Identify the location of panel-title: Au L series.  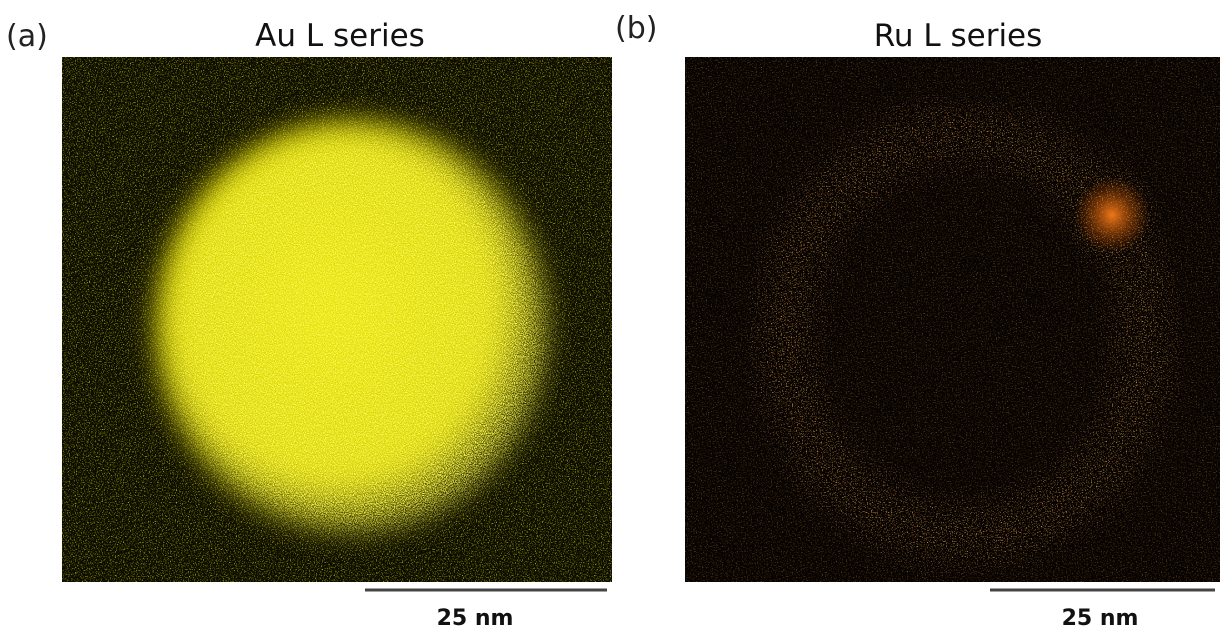
(340, 36).